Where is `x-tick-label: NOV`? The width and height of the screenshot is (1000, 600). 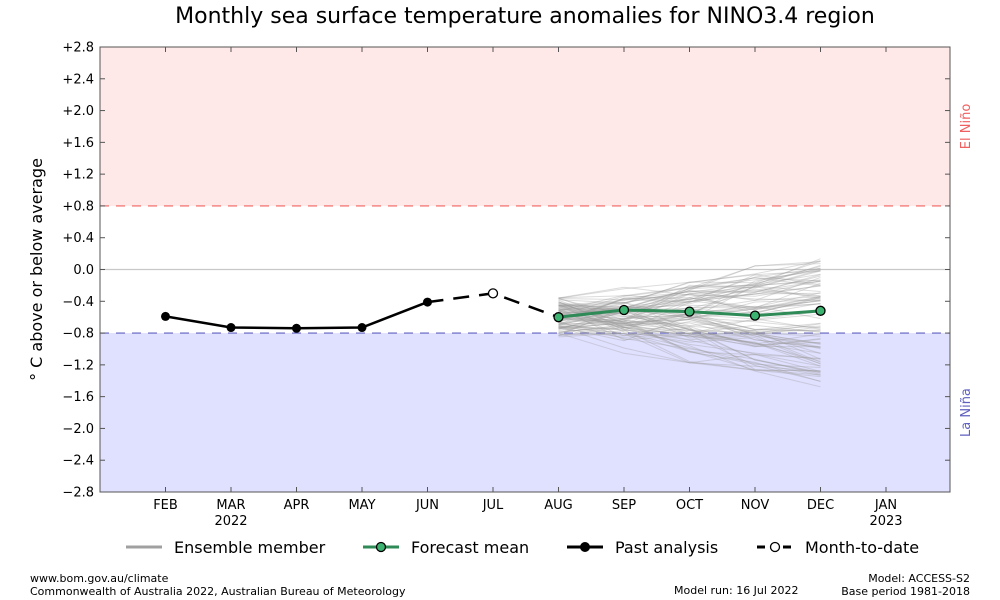 x-tick-label: NOV is located at coordinates (755, 505).